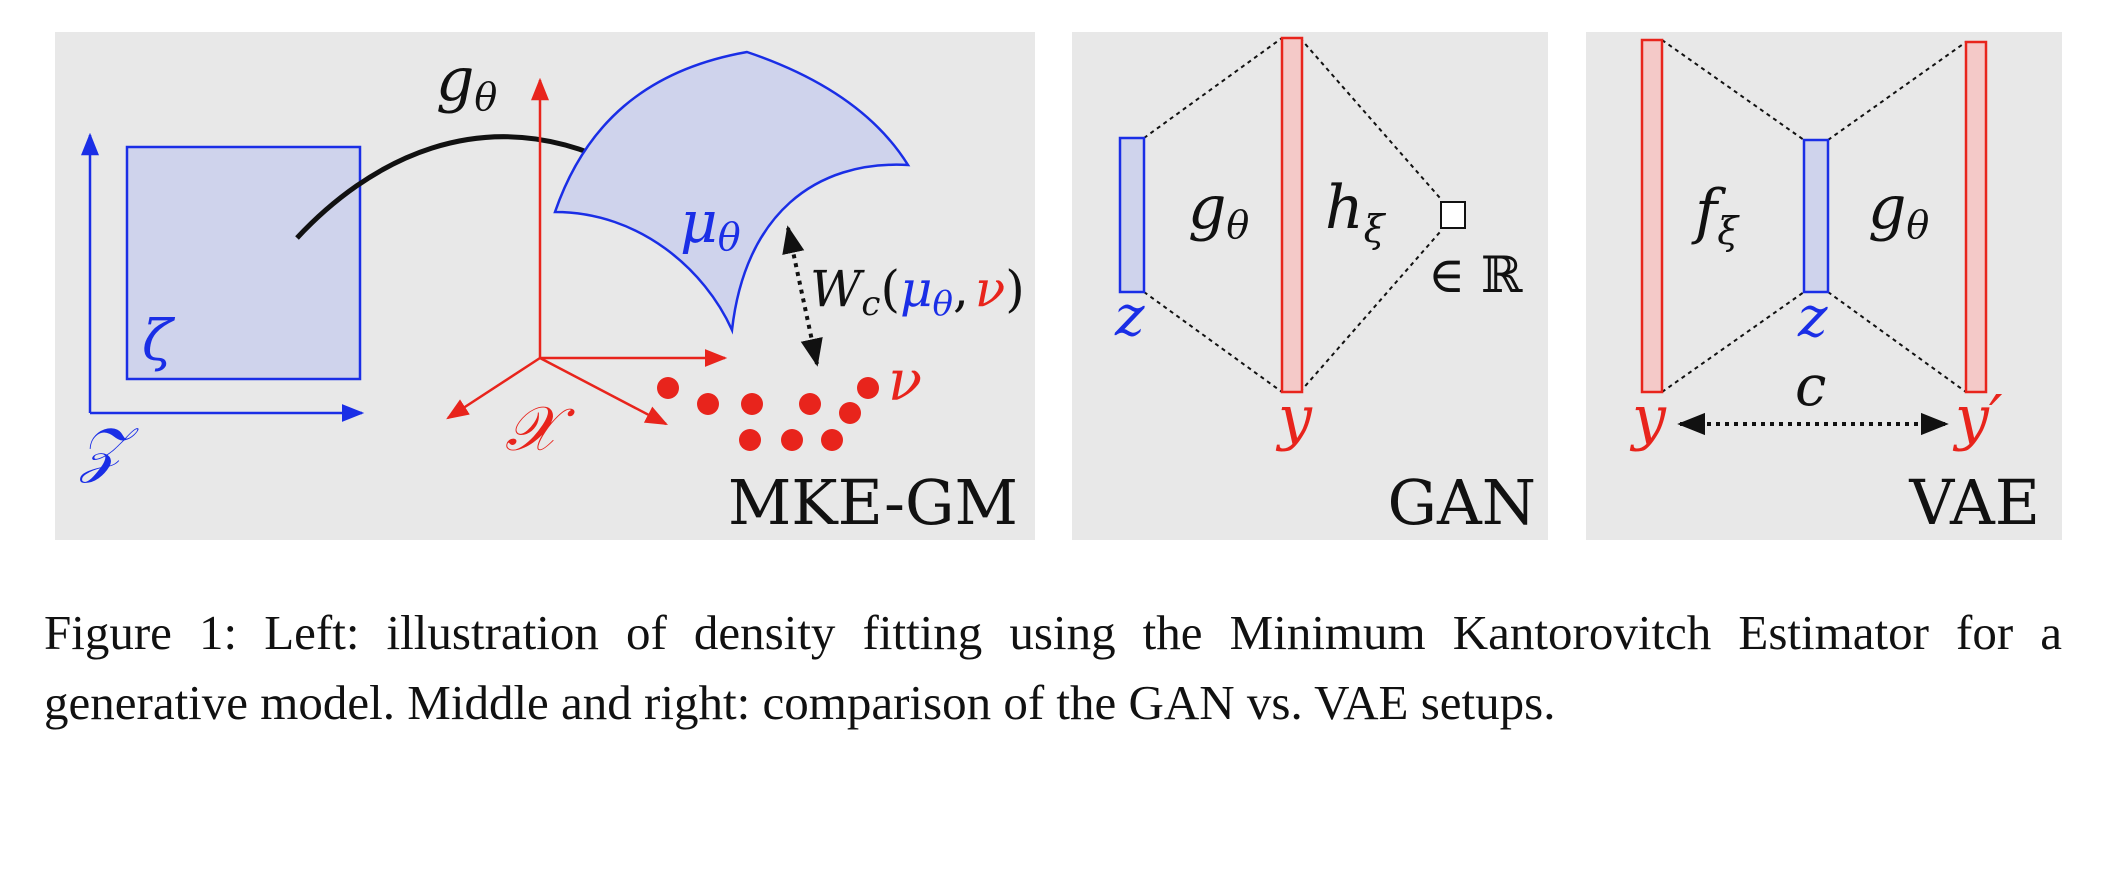 This screenshot has width=2110, height=870. What do you see at coordinates (243, 263) in the screenshot?
I see `latent-distribution-square` at bounding box center [243, 263].